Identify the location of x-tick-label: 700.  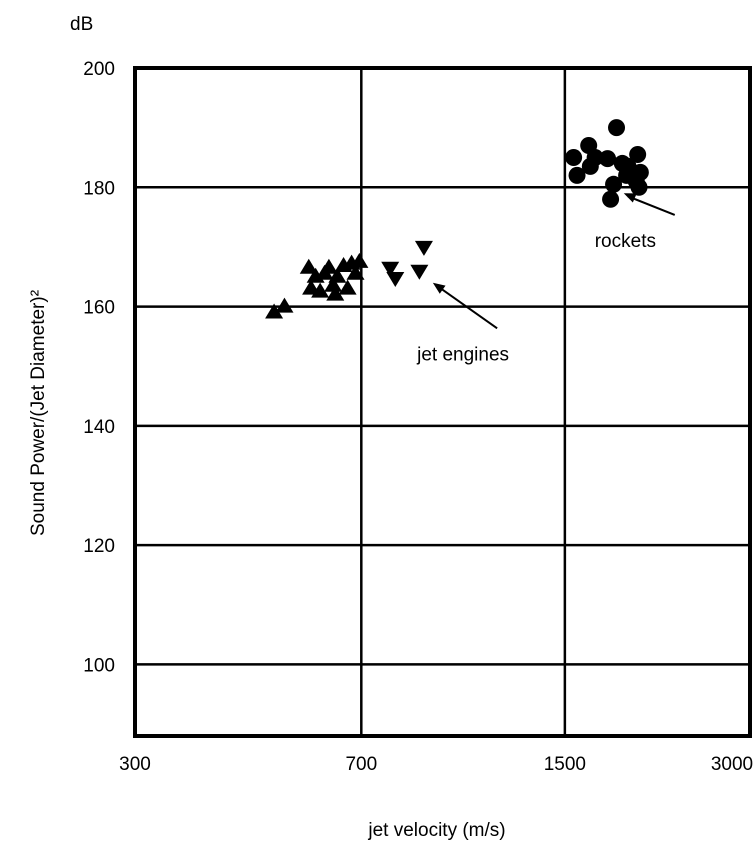
(361, 764).